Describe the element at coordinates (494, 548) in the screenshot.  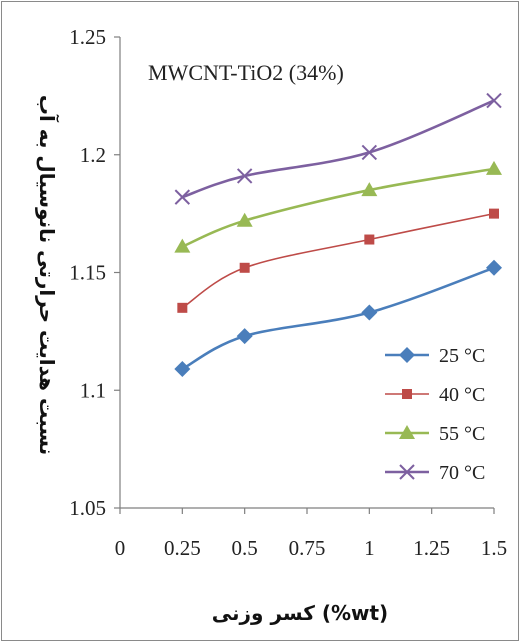
I see `x-tick-label: 1.5` at that location.